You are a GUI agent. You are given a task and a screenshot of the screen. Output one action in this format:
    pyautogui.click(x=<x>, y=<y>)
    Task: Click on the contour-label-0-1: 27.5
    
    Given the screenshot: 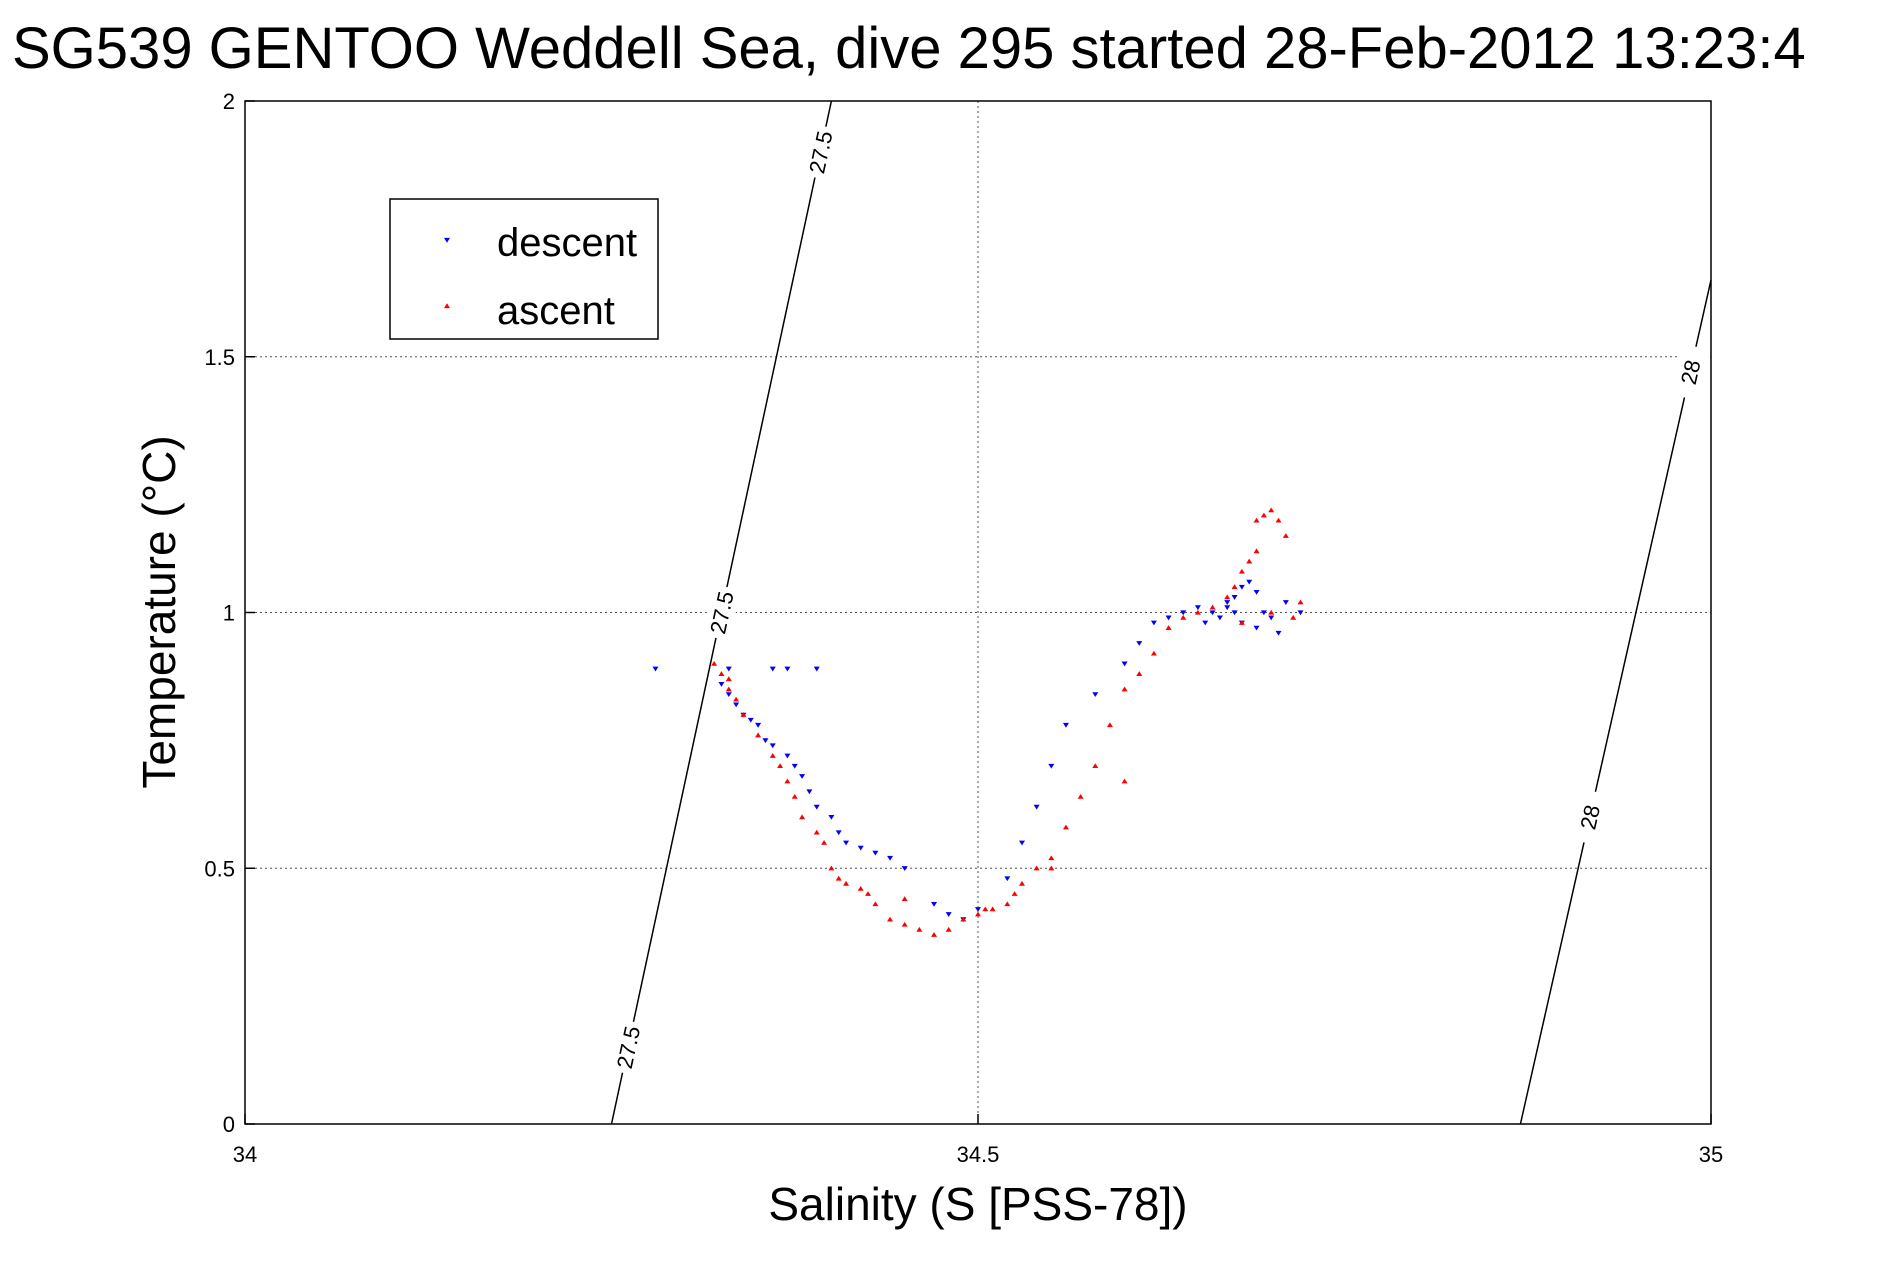 What is the action you would take?
    pyautogui.click(x=721, y=612)
    